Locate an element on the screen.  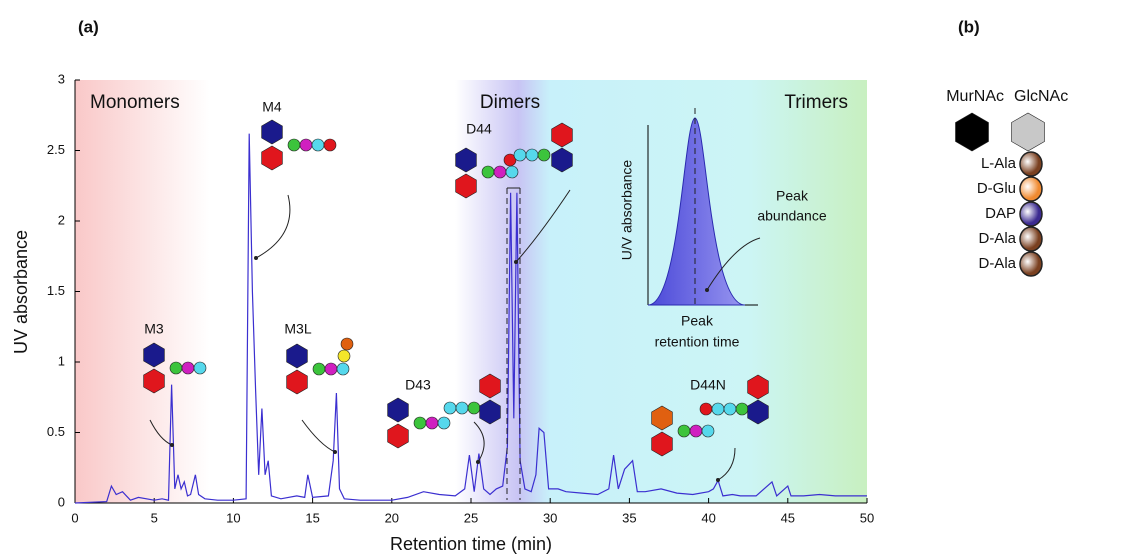
panel-label: (a) is located at coordinates (88, 26).